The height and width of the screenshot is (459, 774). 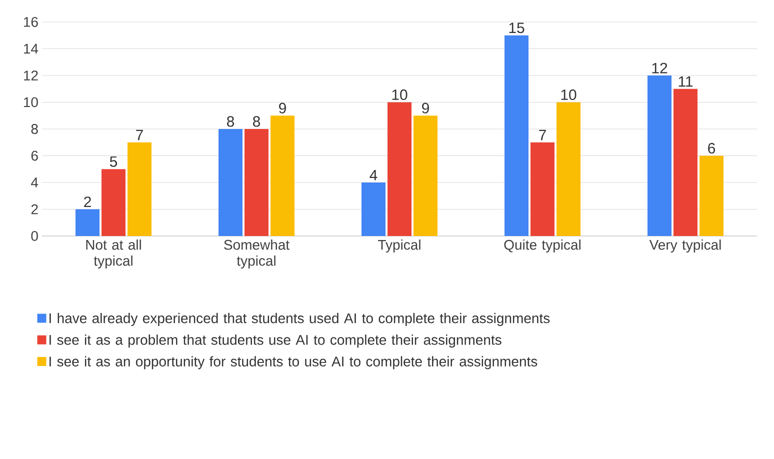 What do you see at coordinates (516, 28) in the screenshot?
I see `data-label: 15` at bounding box center [516, 28].